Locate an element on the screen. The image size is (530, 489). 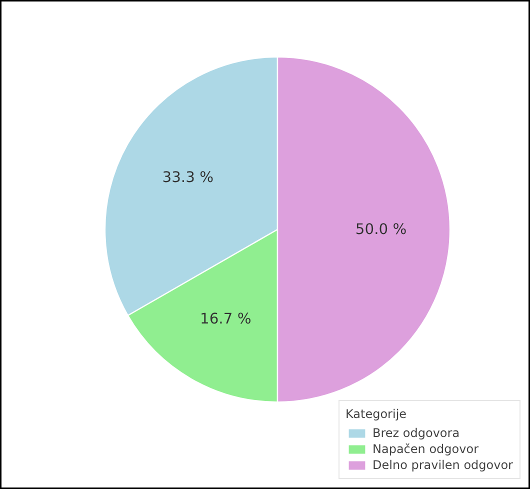
data-label: 33.3 % is located at coordinates (188, 177).